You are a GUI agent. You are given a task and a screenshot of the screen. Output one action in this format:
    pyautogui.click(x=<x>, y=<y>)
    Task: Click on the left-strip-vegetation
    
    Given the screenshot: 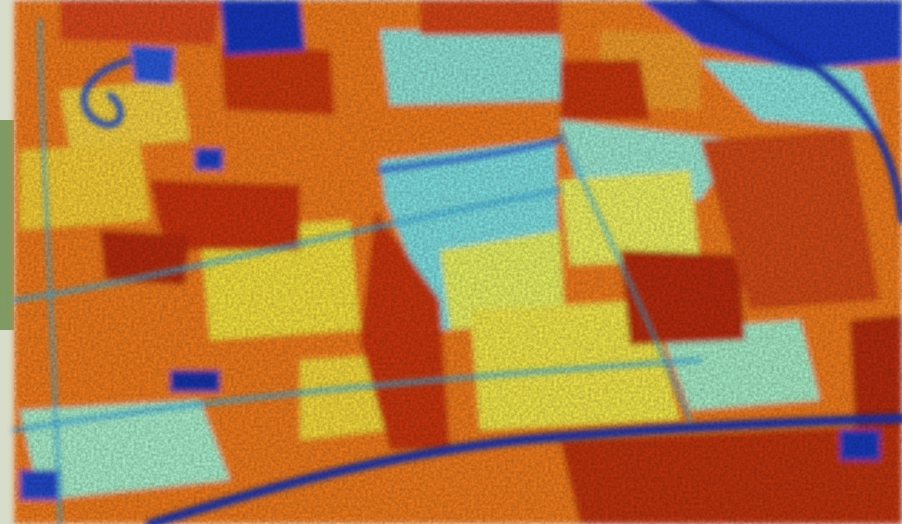 What is the action you would take?
    pyautogui.click(x=7, y=225)
    